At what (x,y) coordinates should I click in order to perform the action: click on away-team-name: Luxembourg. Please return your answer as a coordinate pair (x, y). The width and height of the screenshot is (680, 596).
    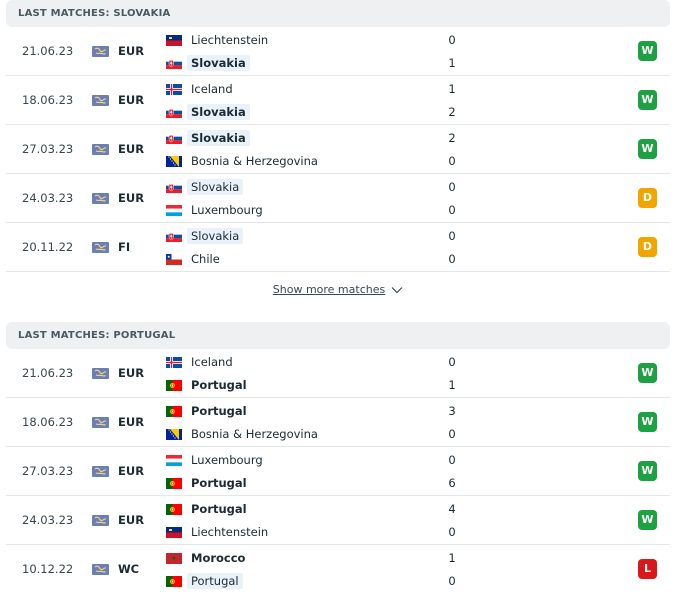
    Looking at the image, I should click on (227, 210).